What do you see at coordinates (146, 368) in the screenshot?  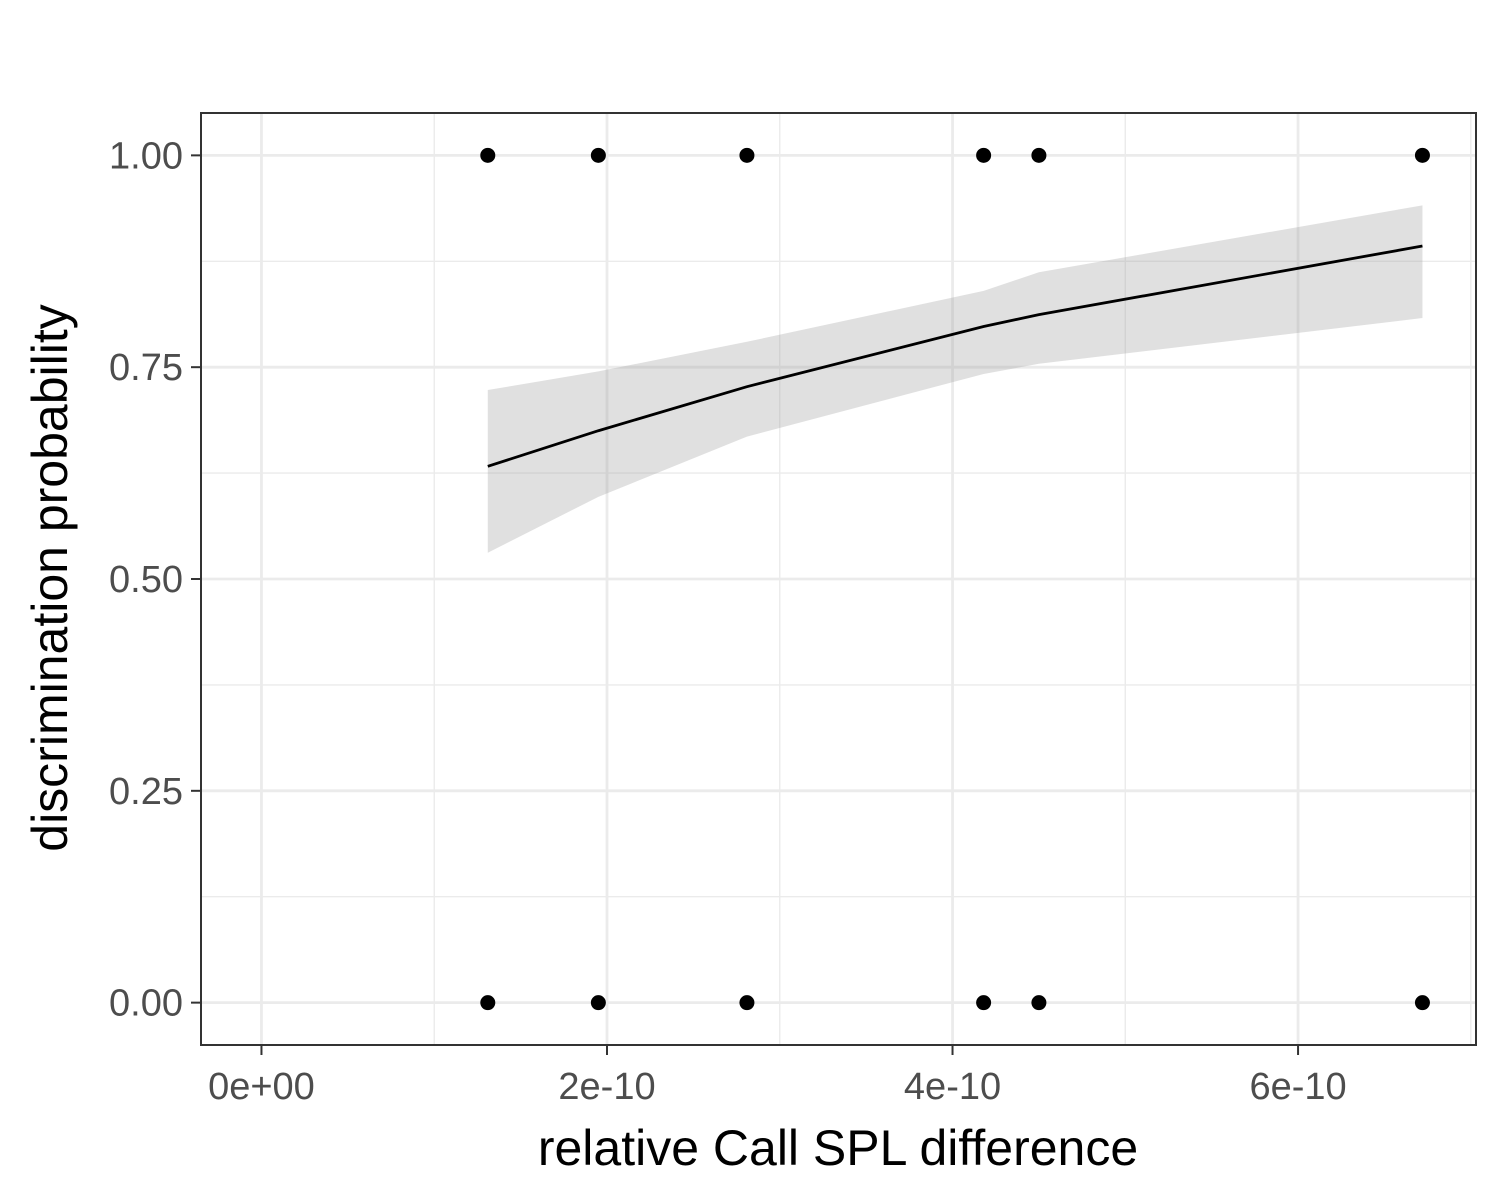 I see `y-tick-label: 0.75` at bounding box center [146, 368].